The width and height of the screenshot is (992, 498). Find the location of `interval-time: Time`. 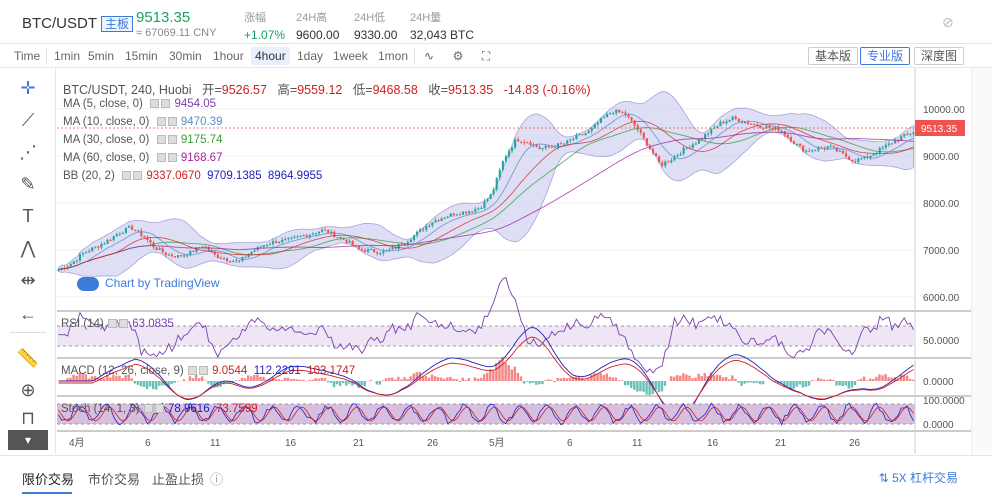

interval-time: Time is located at coordinates (27, 56).